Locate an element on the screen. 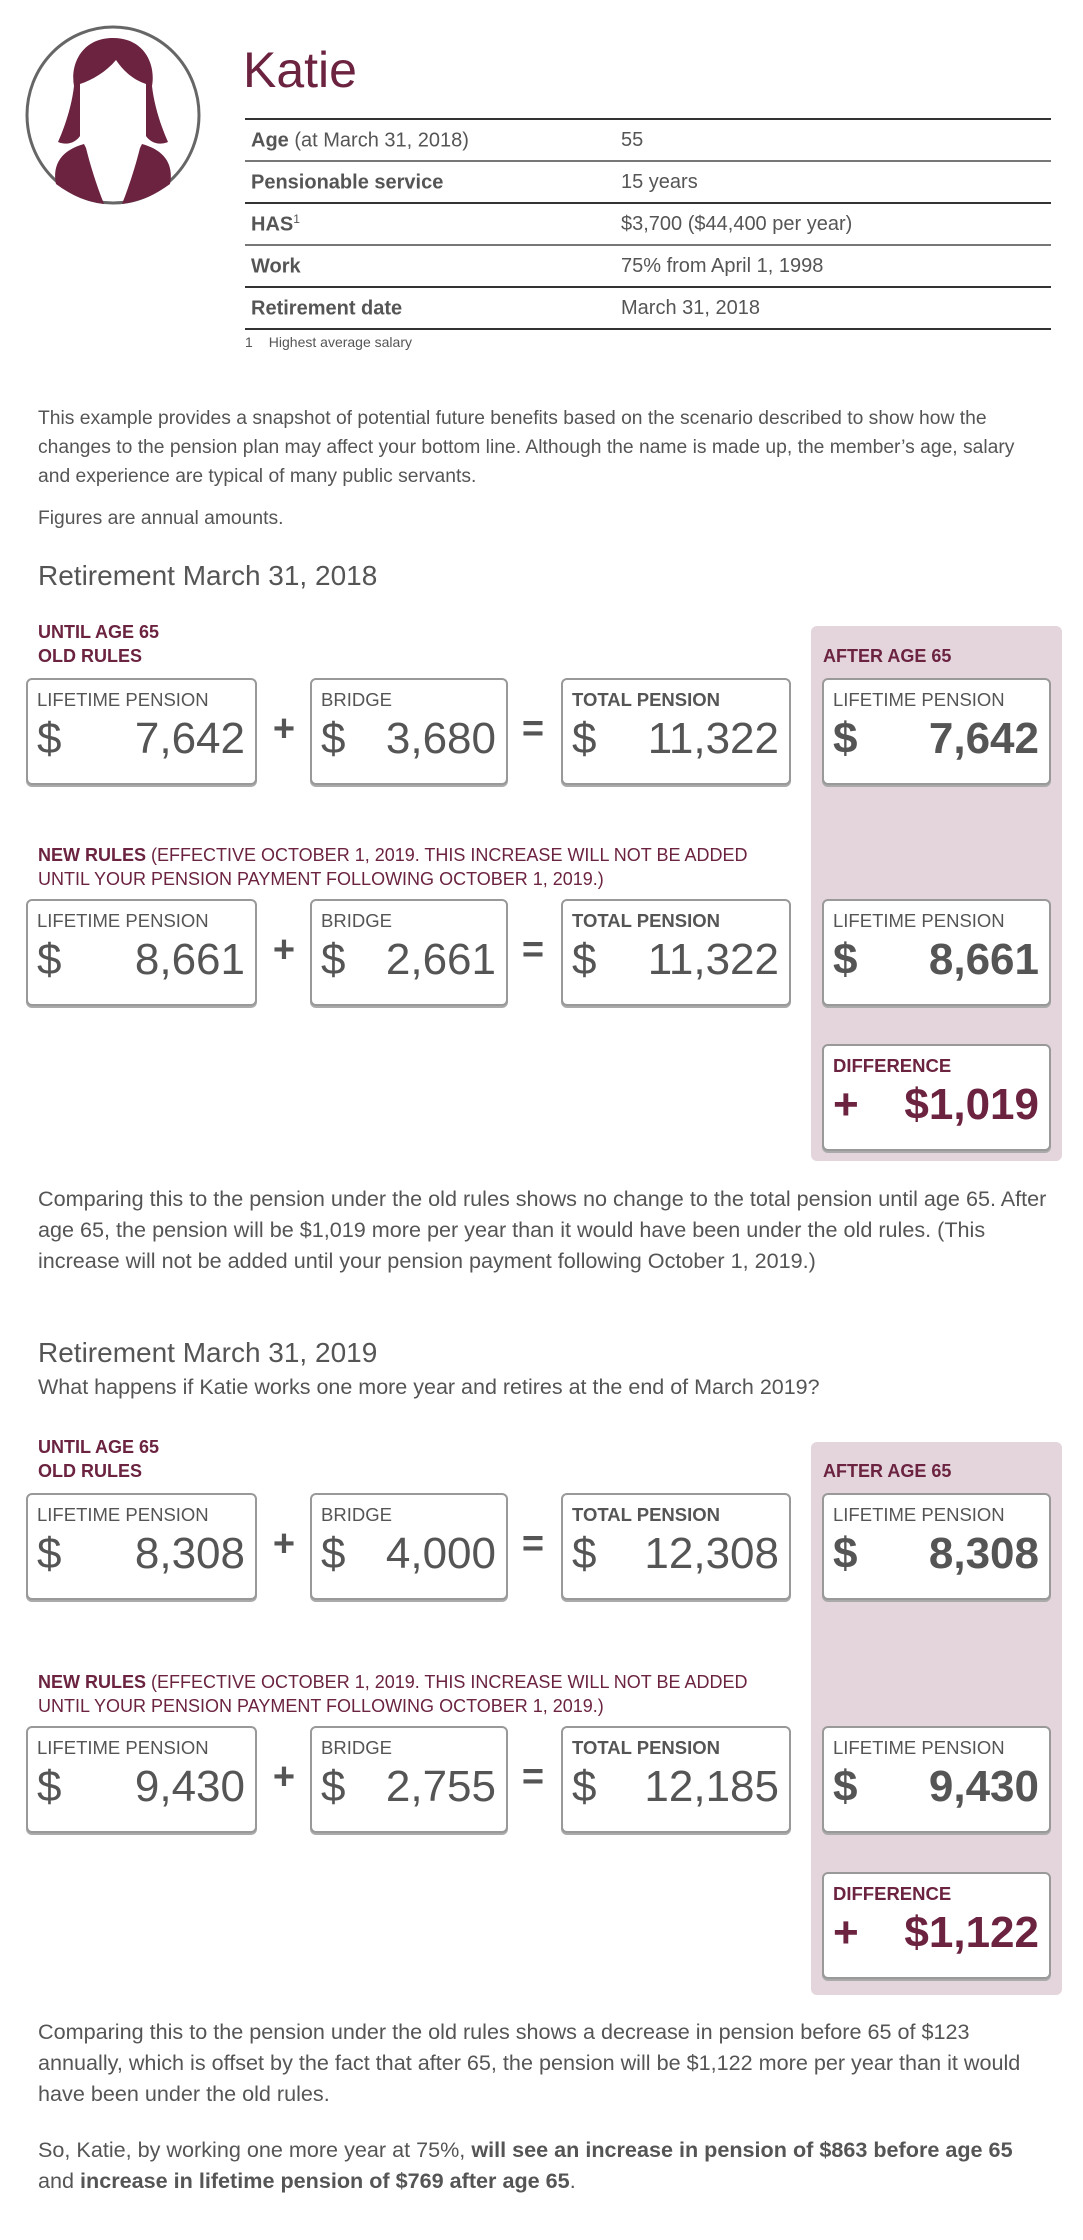 The image size is (1083, 2240). row-label: Retirement date is located at coordinates (433, 308).